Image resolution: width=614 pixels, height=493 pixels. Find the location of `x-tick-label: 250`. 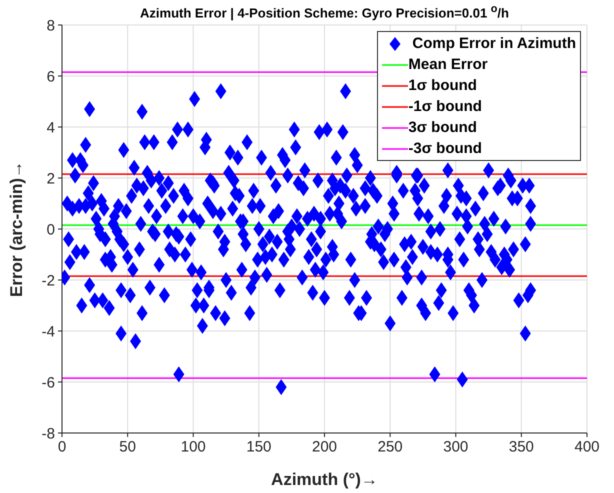

x-tick-label: 250 is located at coordinates (390, 447).